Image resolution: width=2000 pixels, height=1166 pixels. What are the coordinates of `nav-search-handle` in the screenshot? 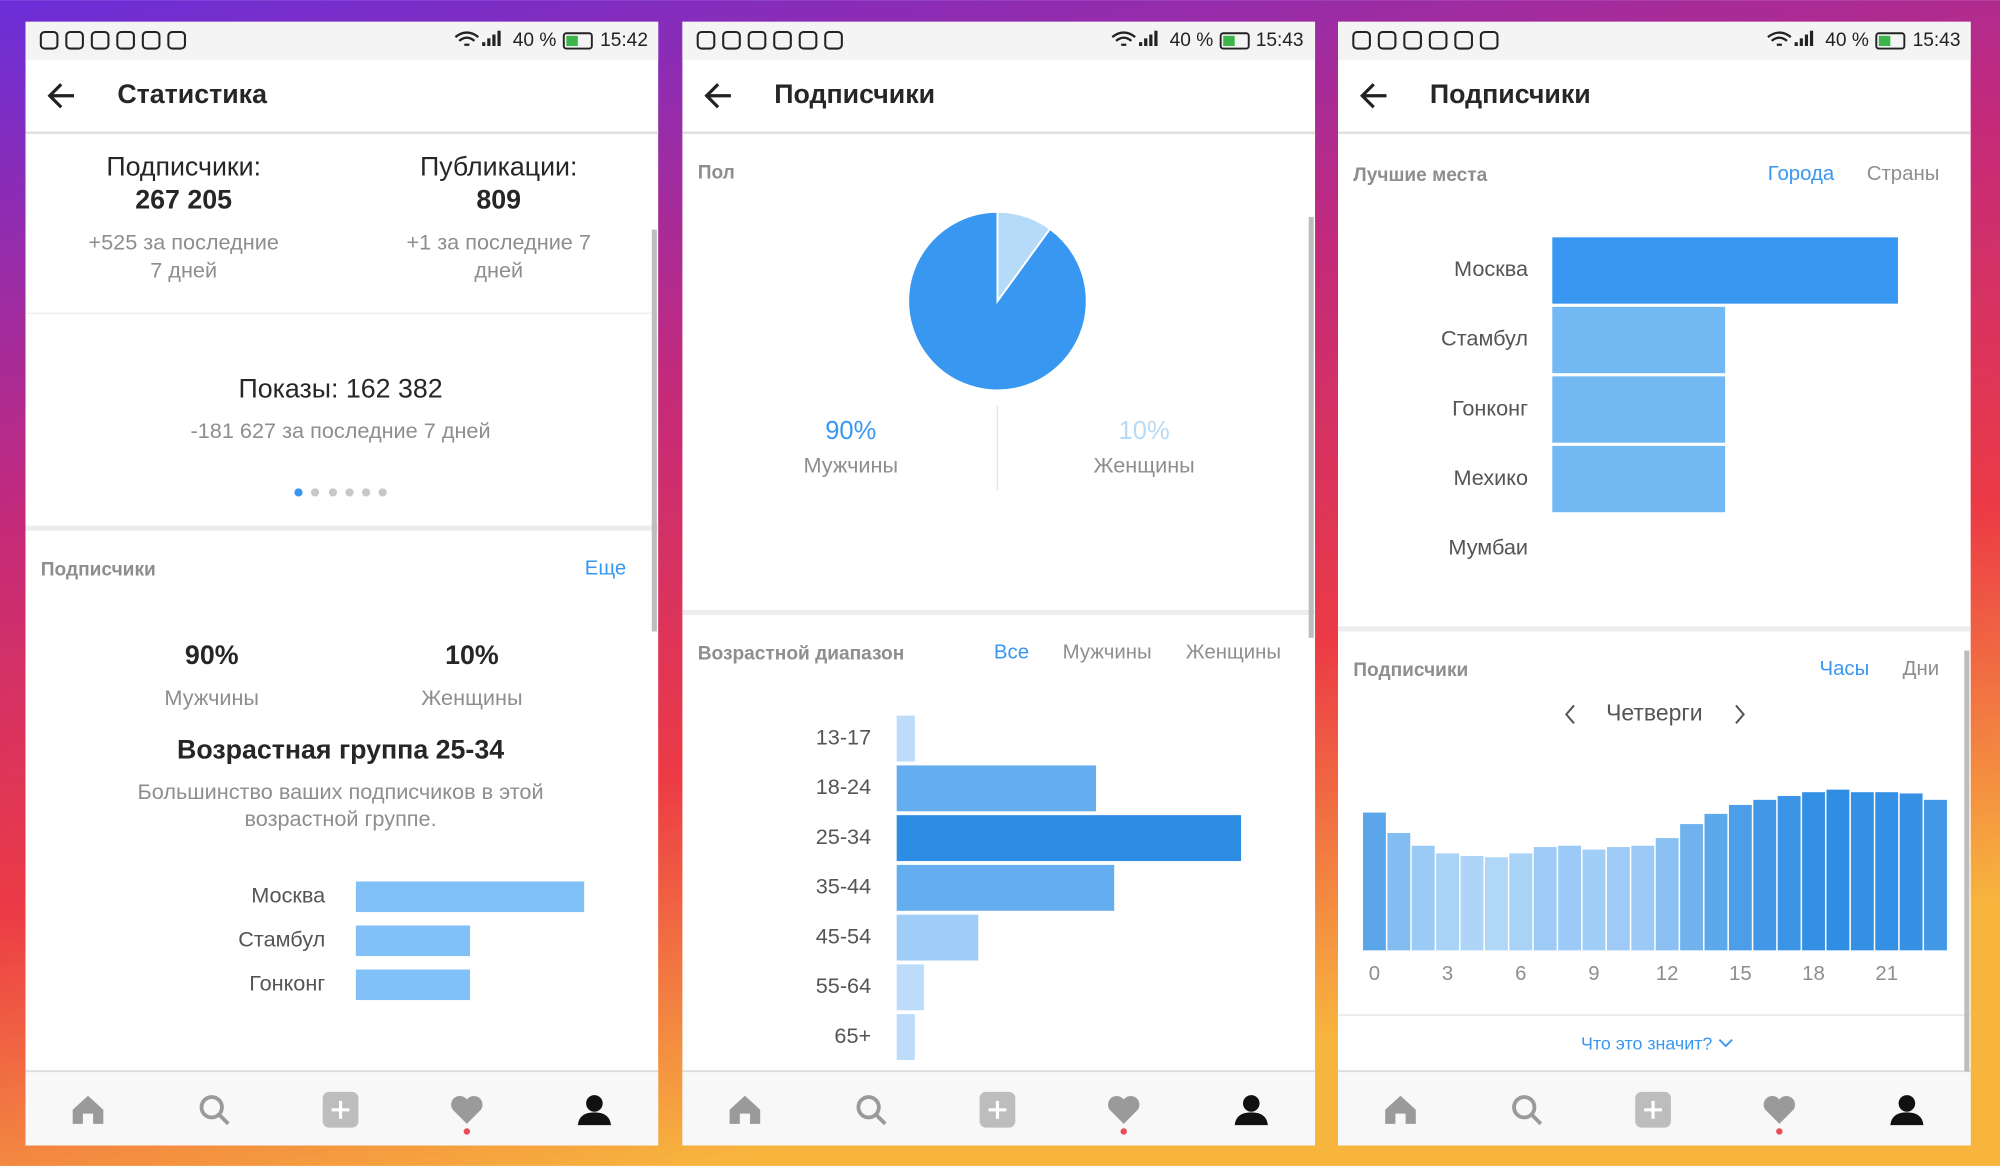 It's located at (224, 1119).